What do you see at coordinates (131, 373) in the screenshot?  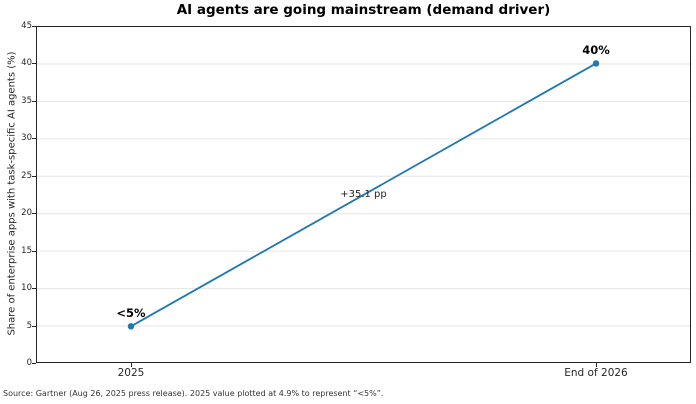 I see `x-tick-label: 2025` at bounding box center [131, 373].